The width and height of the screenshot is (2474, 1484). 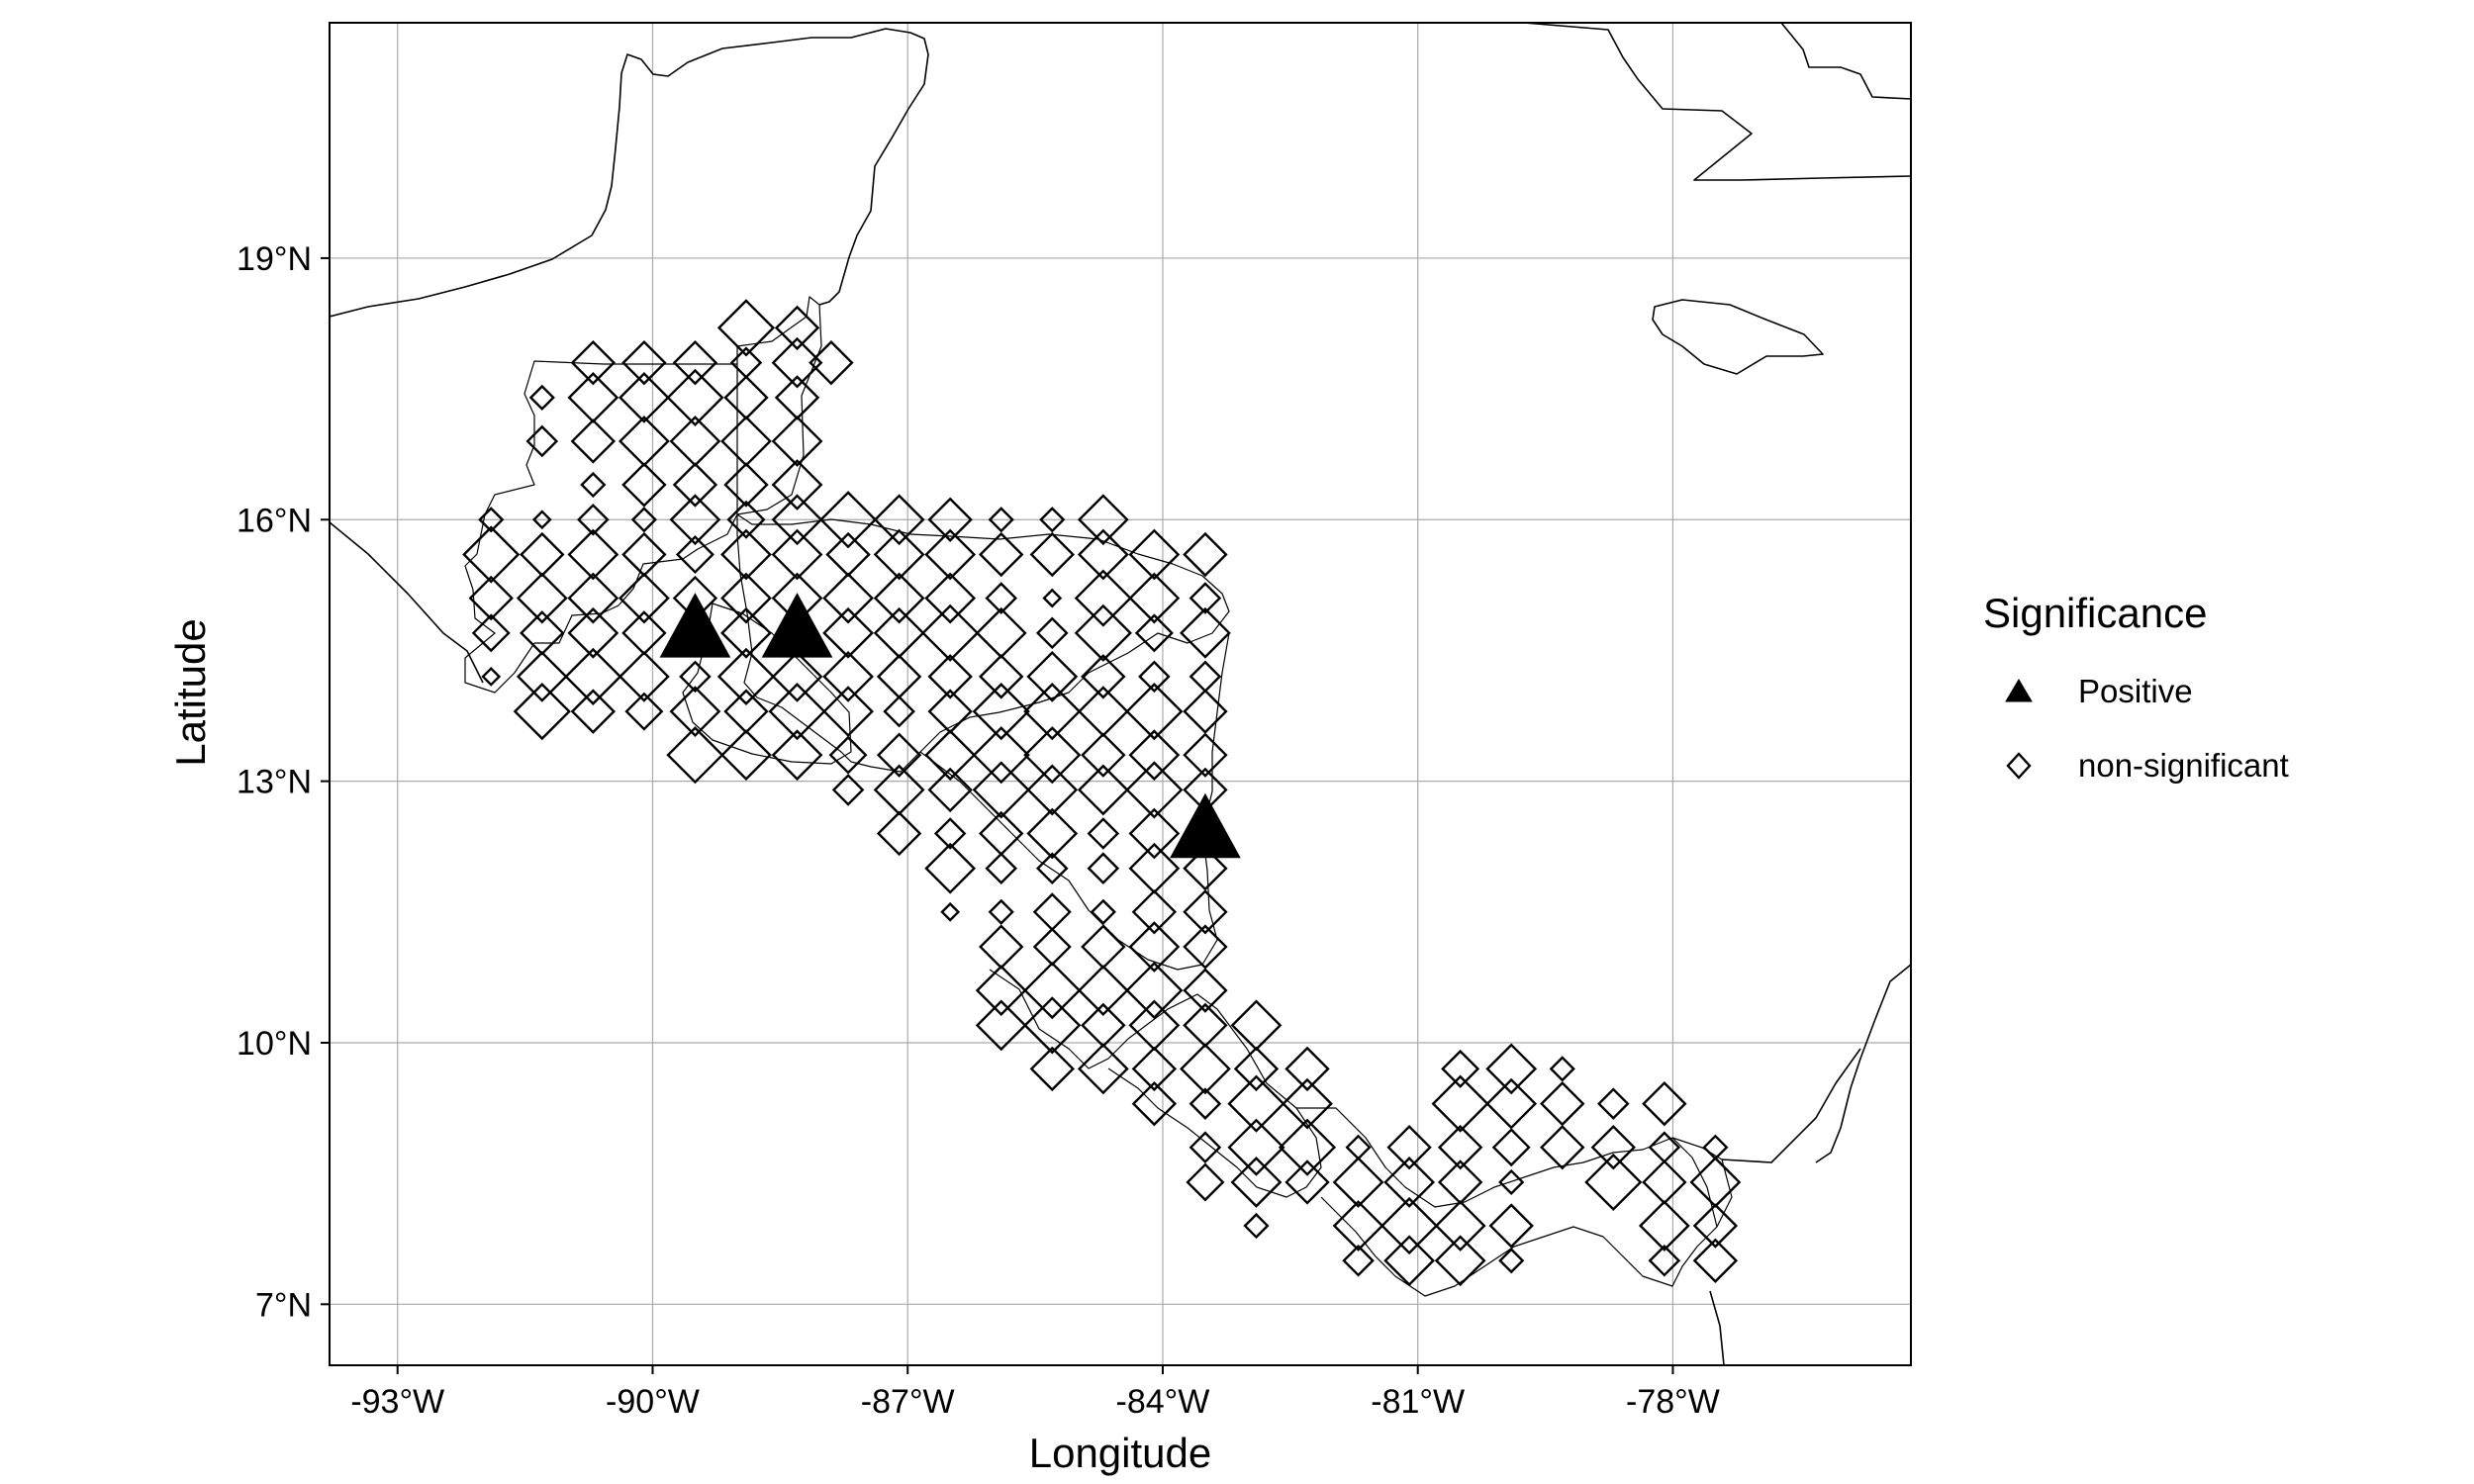 I want to click on legend-title: Significance, so click(x=2095, y=613).